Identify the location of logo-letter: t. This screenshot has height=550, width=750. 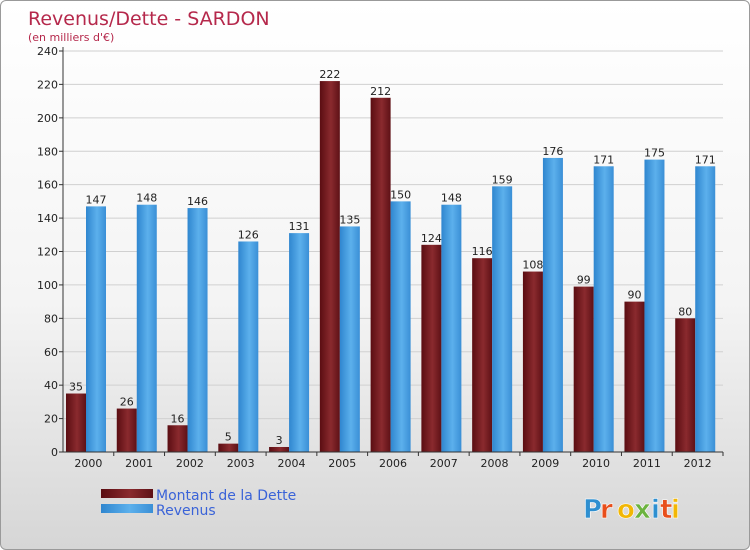
(666, 510).